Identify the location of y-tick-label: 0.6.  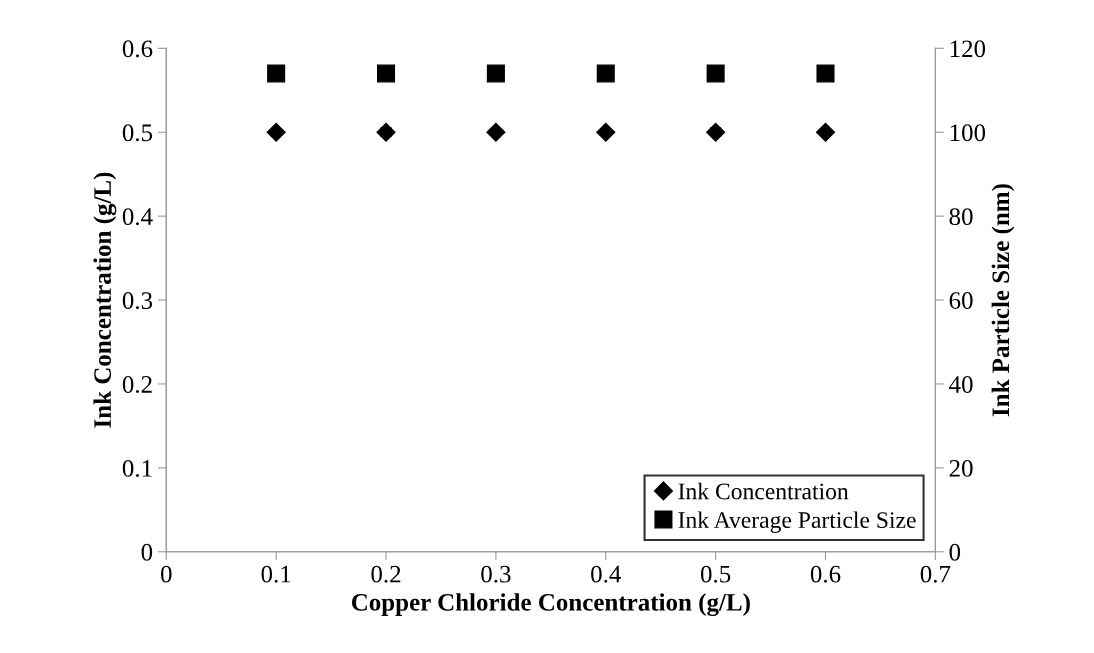
(137, 49).